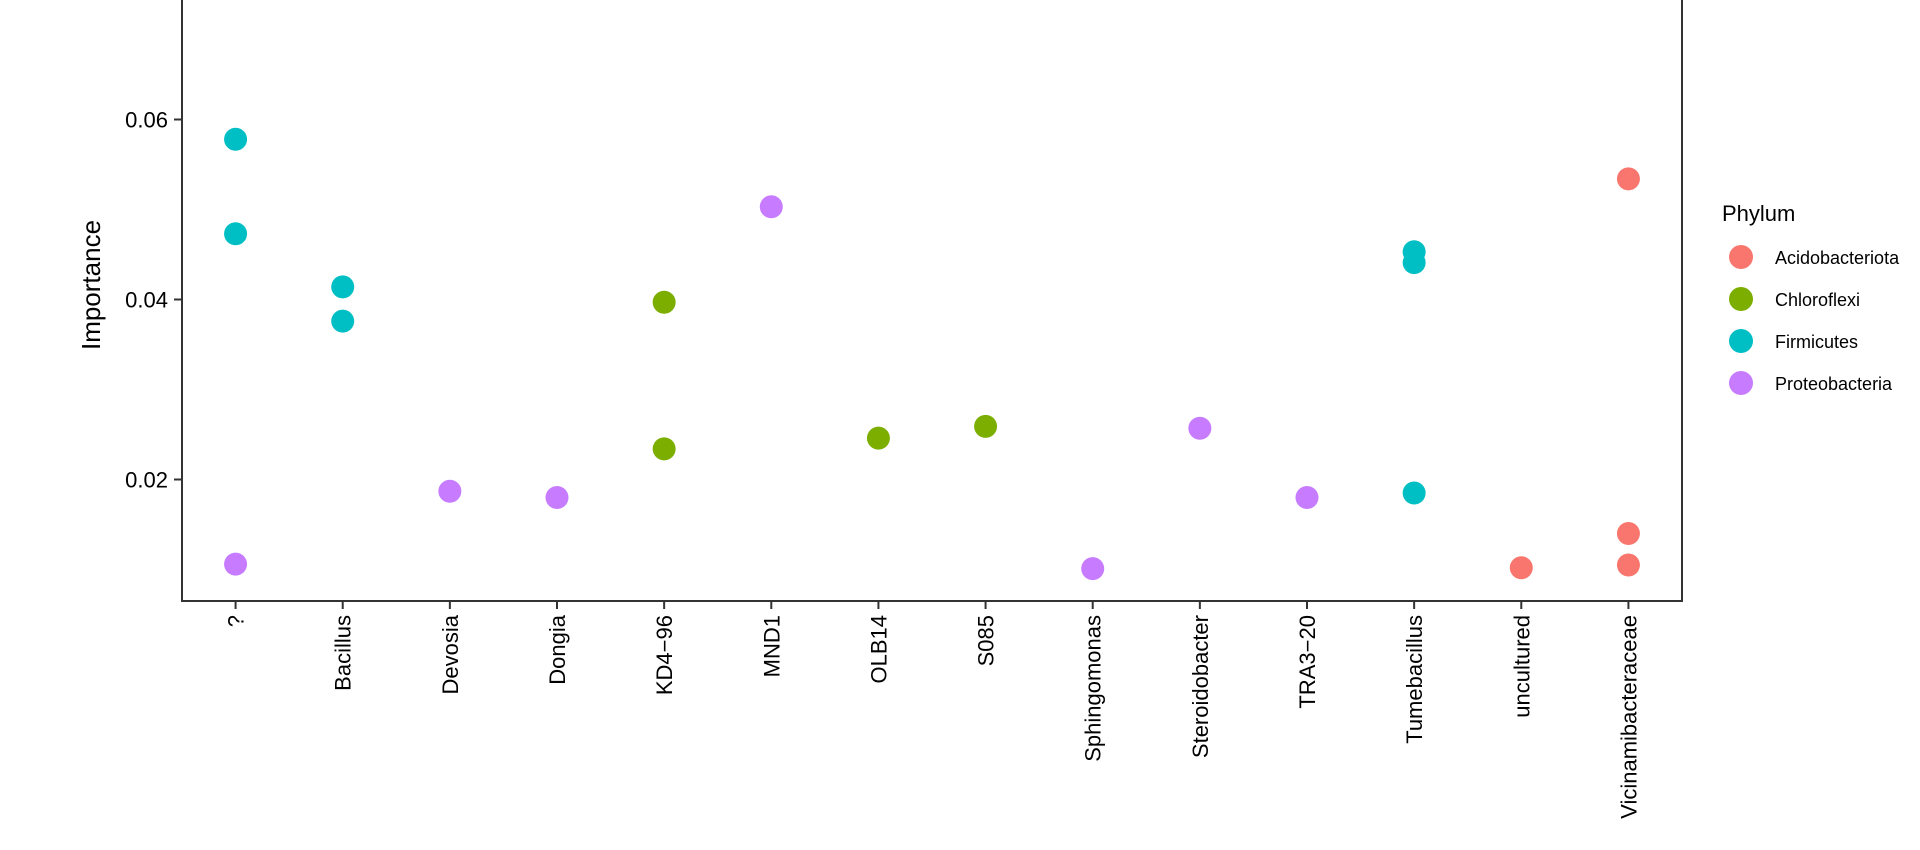 Image resolution: width=1920 pixels, height=850 pixels. What do you see at coordinates (771, 646) in the screenshot?
I see `x-tick-label: MND1` at bounding box center [771, 646].